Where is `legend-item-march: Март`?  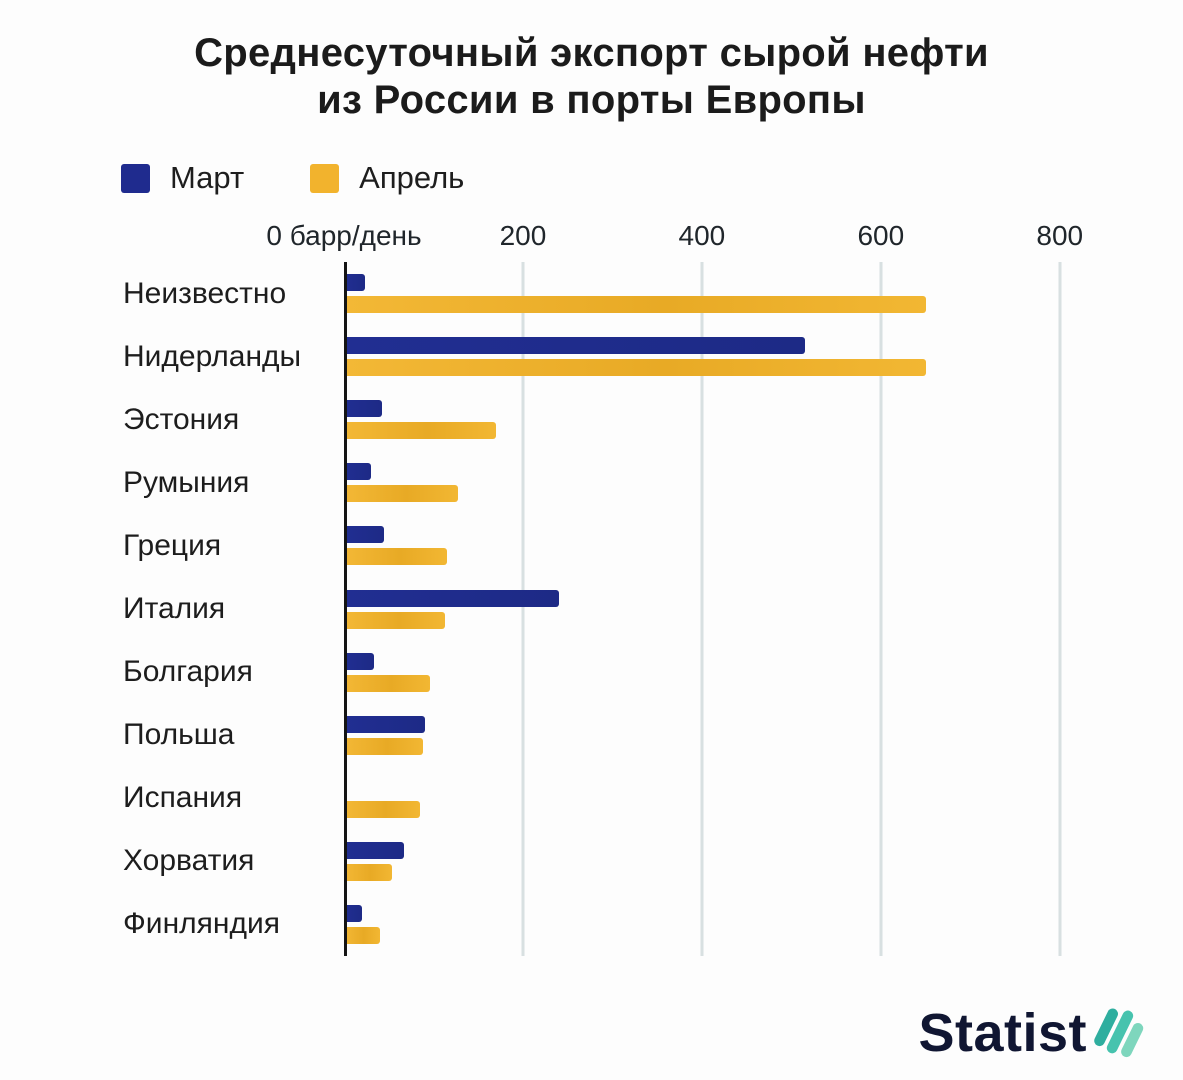
legend-item-march: Март is located at coordinates (182, 178).